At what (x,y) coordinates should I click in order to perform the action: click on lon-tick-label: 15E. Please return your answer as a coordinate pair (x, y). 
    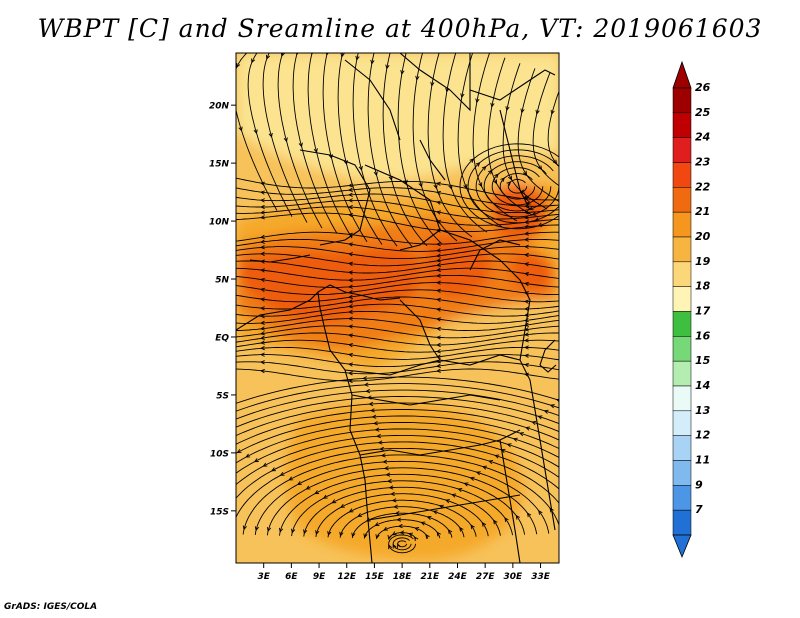
    Looking at the image, I should click on (375, 577).